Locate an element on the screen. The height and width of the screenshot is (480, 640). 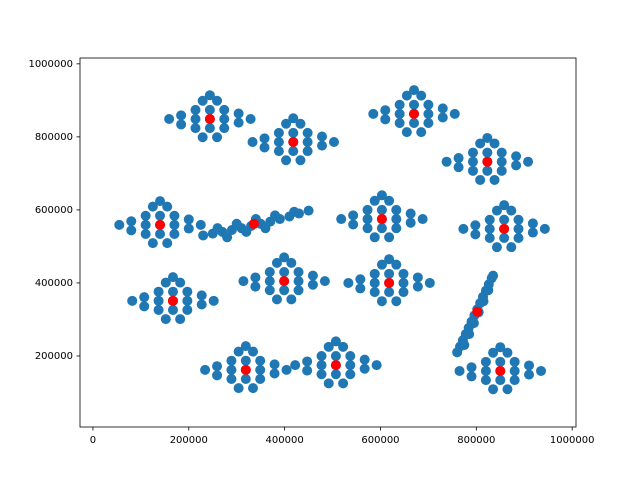
x-tick-label: 200000 is located at coordinates (189, 440).